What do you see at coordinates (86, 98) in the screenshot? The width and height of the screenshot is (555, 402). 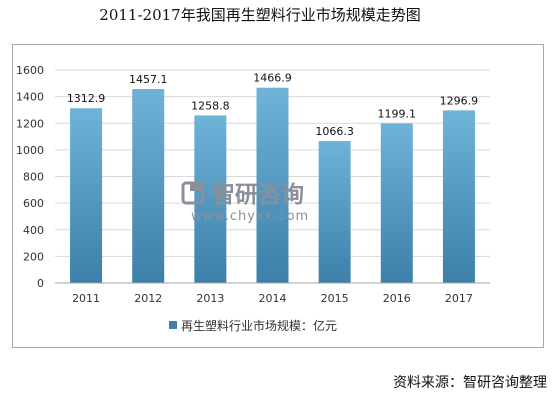 I see `value-label-2011: 1312.9` at bounding box center [86, 98].